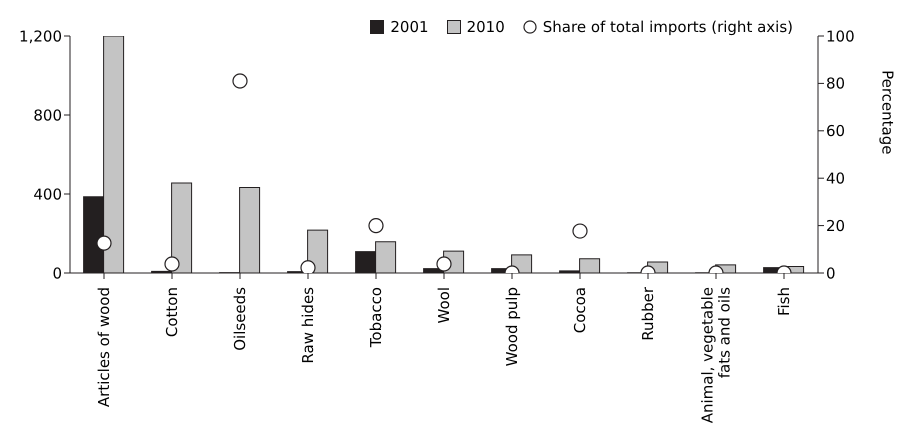 The width and height of the screenshot is (911, 446). Describe the element at coordinates (887, 112) in the screenshot. I see `y2-axis-title: Percentage` at that location.